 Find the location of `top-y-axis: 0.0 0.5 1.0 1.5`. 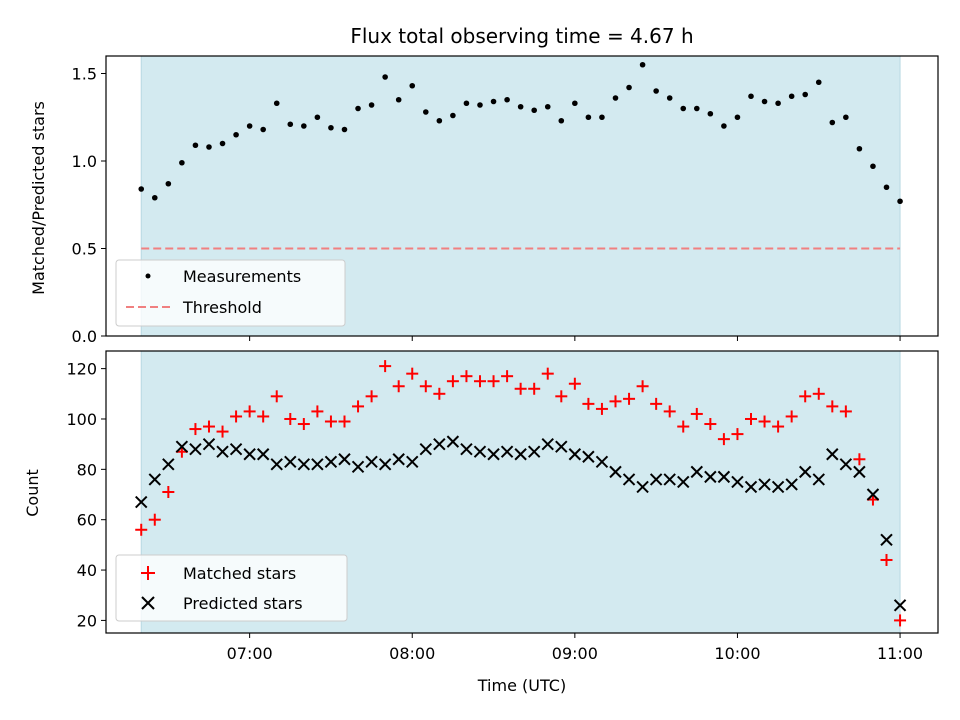

top-y-axis: 0.0 0.5 1.0 1.5 is located at coordinates (89, 205).